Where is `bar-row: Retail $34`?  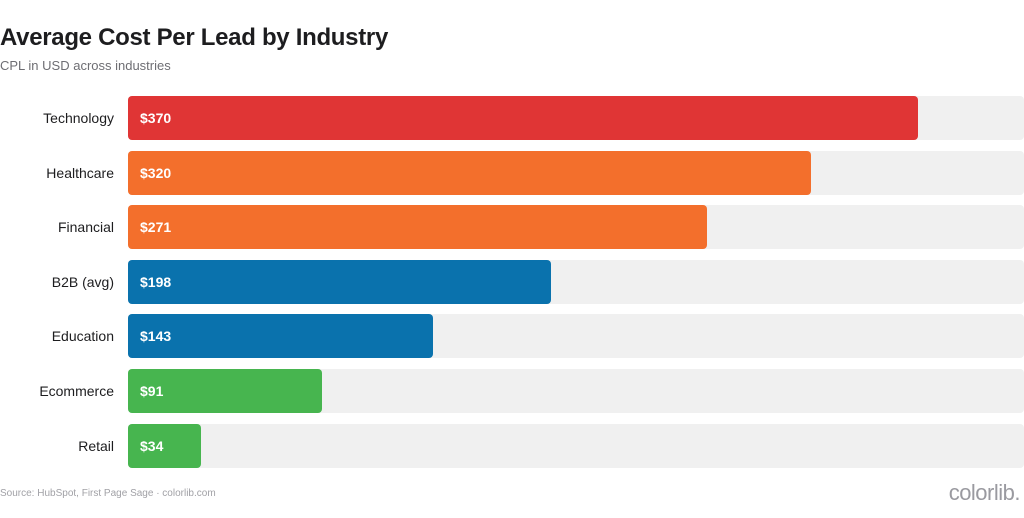 bar-row: Retail $34 is located at coordinates (512, 446).